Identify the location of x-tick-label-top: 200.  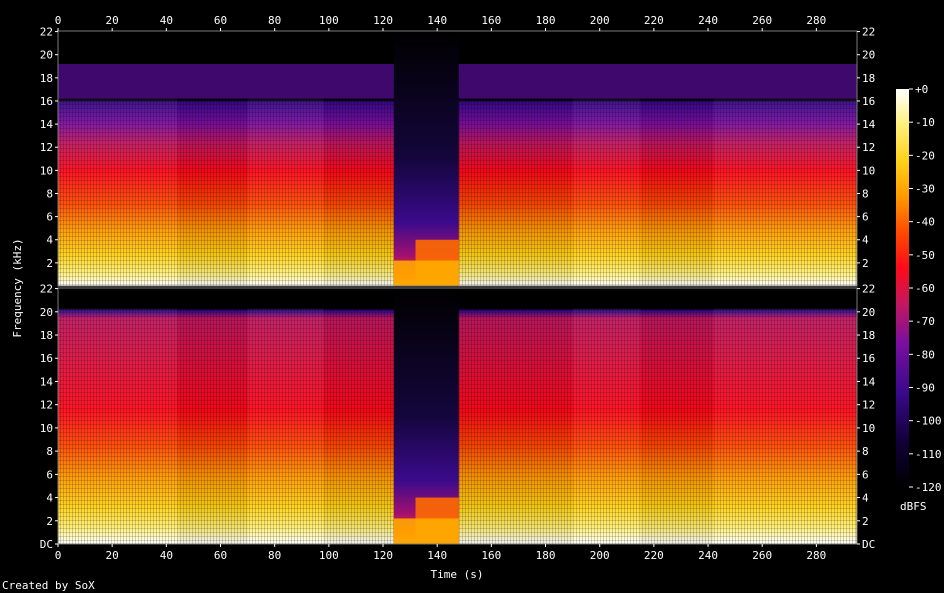
(600, 20).